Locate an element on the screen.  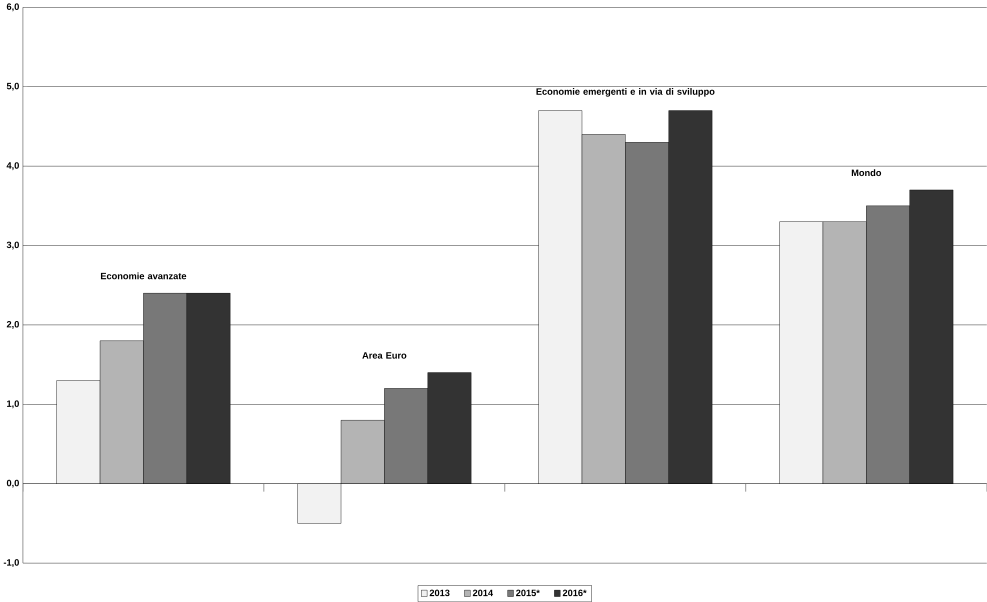
y-tick-label: 0,0 is located at coordinates (12, 484).